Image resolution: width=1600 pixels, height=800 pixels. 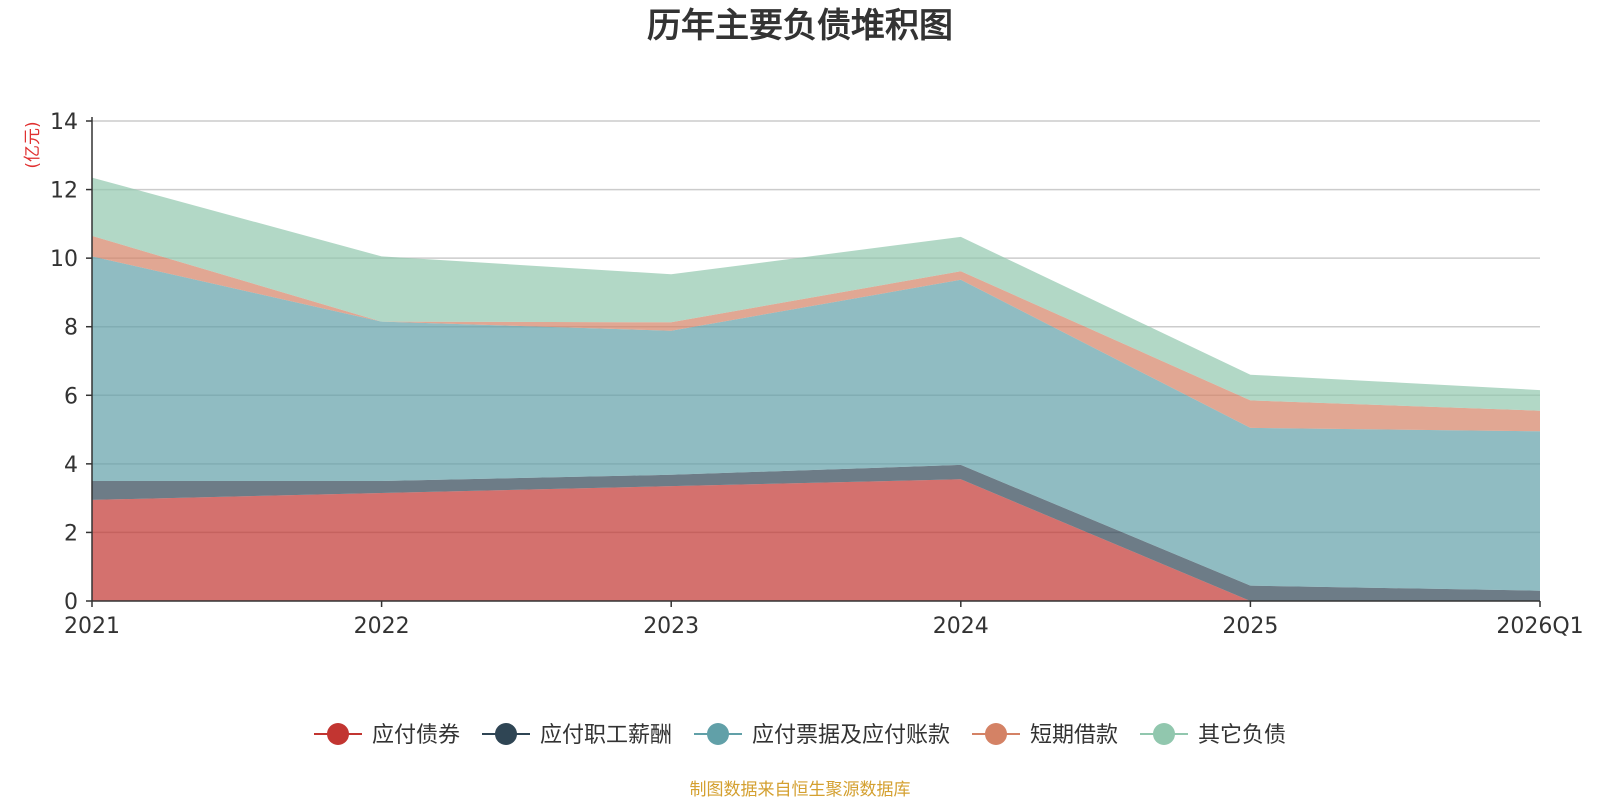 I want to click on y-tick-label: 0, so click(x=71, y=602).